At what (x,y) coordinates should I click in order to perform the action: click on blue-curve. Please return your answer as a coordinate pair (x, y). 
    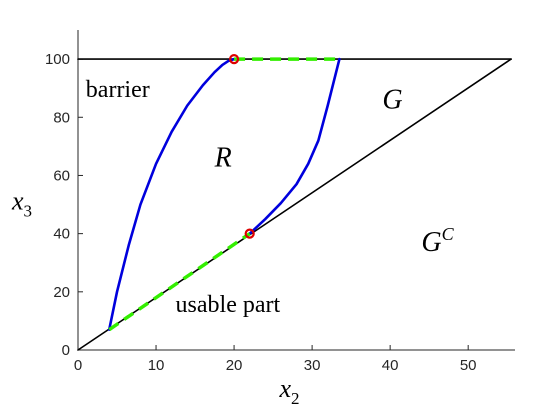
    Looking at the image, I should click on (294, 146).